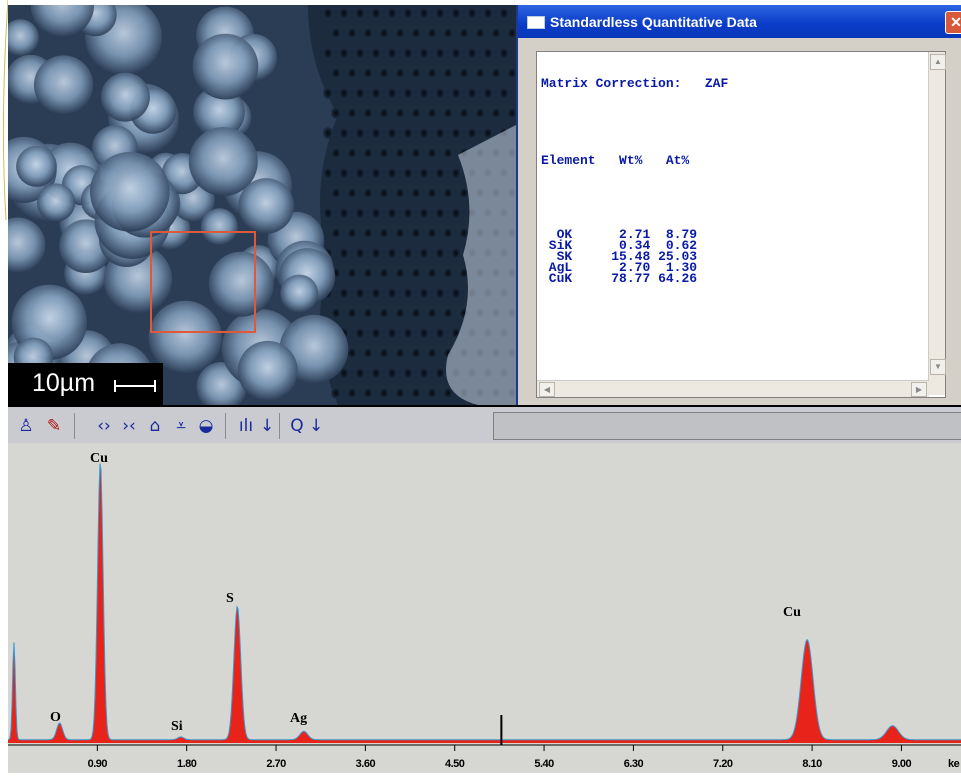 The height and width of the screenshot is (778, 961). Describe the element at coordinates (938, 367) in the screenshot. I see `scroll-down-button: ▼` at that location.